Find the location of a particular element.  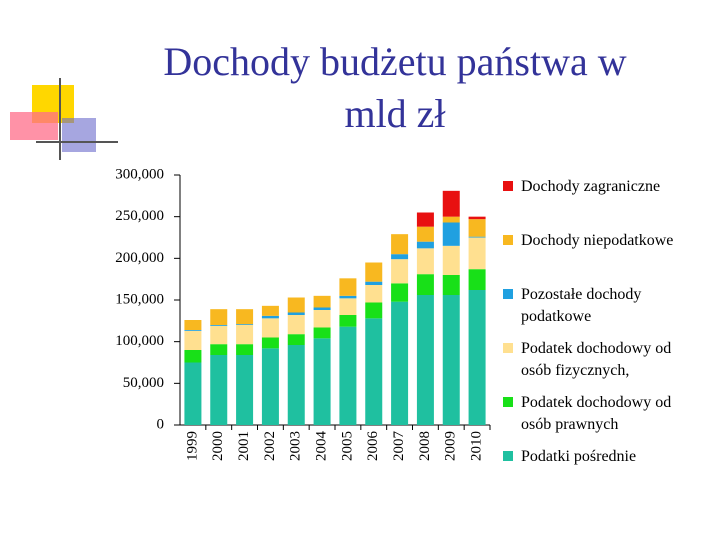

x-tick-label: 2001 is located at coordinates (244, 446).